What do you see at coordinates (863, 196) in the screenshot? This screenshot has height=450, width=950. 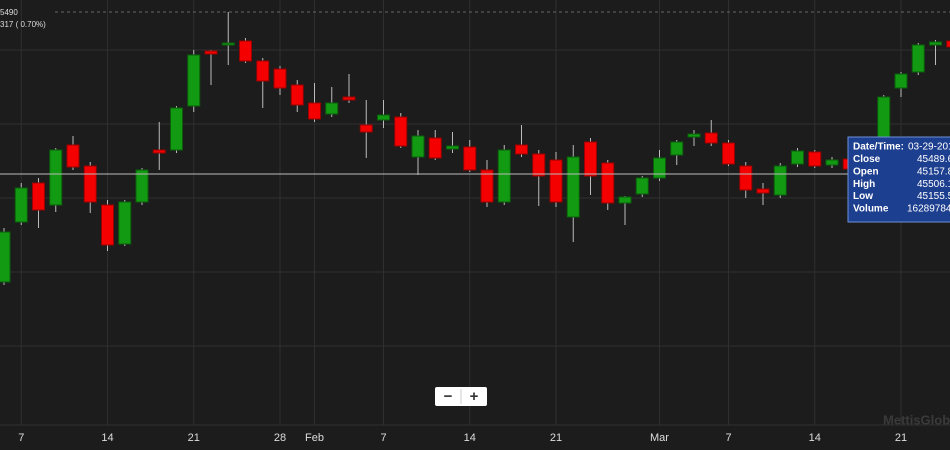 I see `tooltip-label: Low` at bounding box center [863, 196].